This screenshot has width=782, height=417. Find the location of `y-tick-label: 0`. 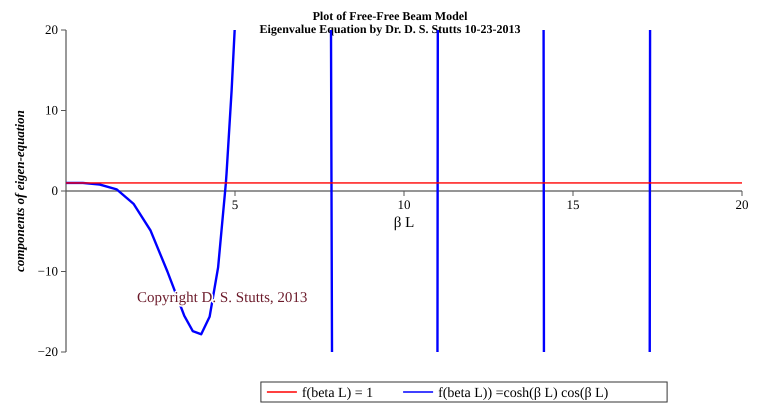

y-tick-label: 0 is located at coordinates (55, 190).